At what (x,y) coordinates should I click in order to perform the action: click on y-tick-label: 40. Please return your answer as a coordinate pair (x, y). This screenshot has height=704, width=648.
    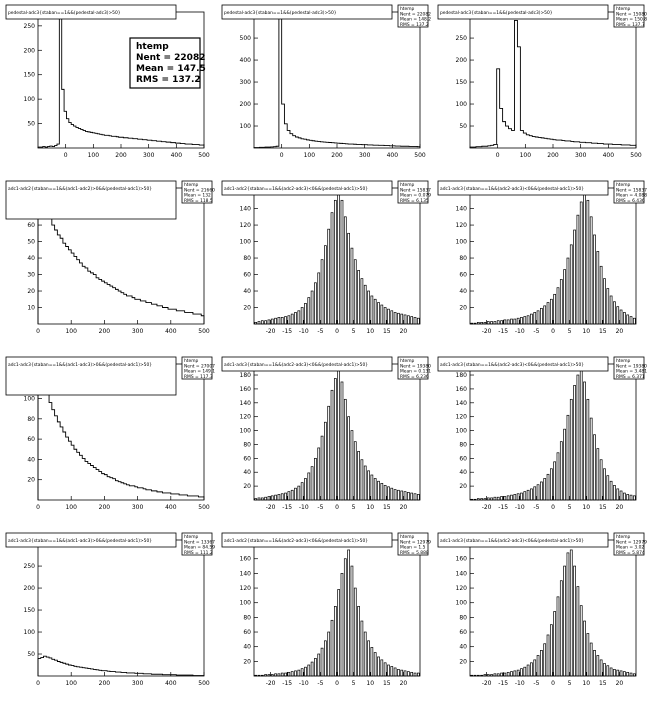
    Looking at the image, I should click on (463, 647).